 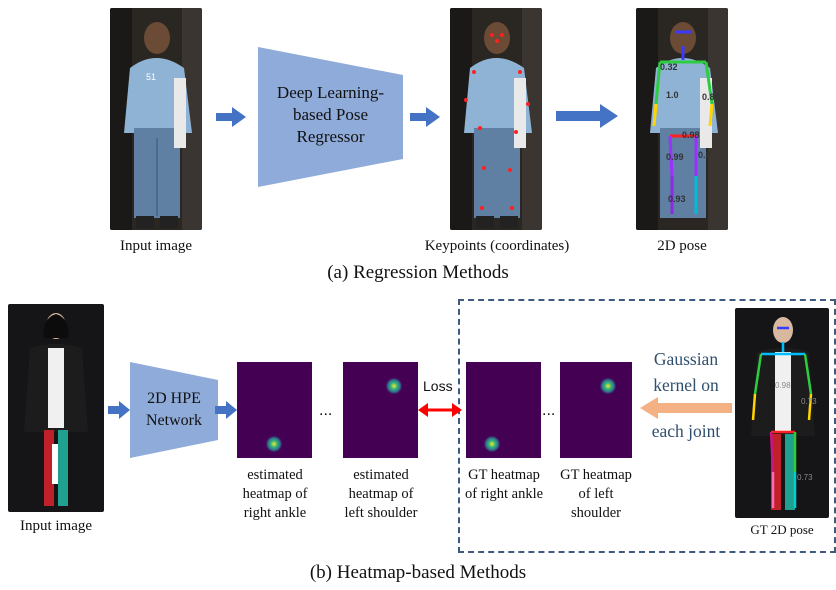 I want to click on keypoints-image, so click(x=496, y=119).